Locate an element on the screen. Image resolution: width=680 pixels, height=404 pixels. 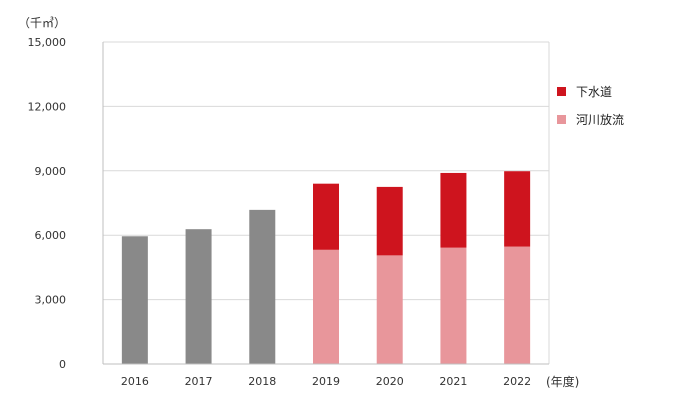
bar-total-2018 is located at coordinates (262, 286).